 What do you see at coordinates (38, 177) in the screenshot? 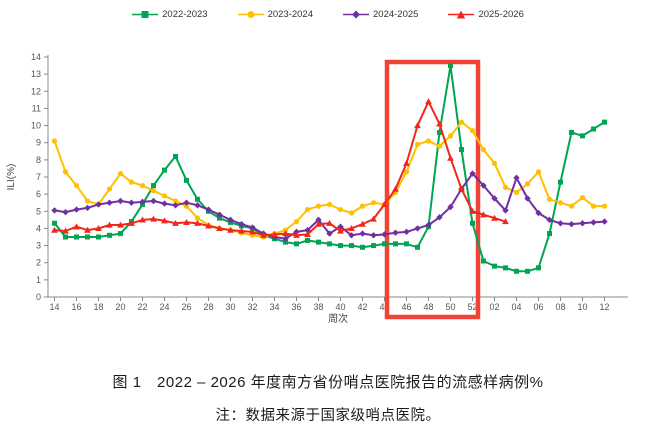
I see `y-tick-label: 7` at bounding box center [38, 177].